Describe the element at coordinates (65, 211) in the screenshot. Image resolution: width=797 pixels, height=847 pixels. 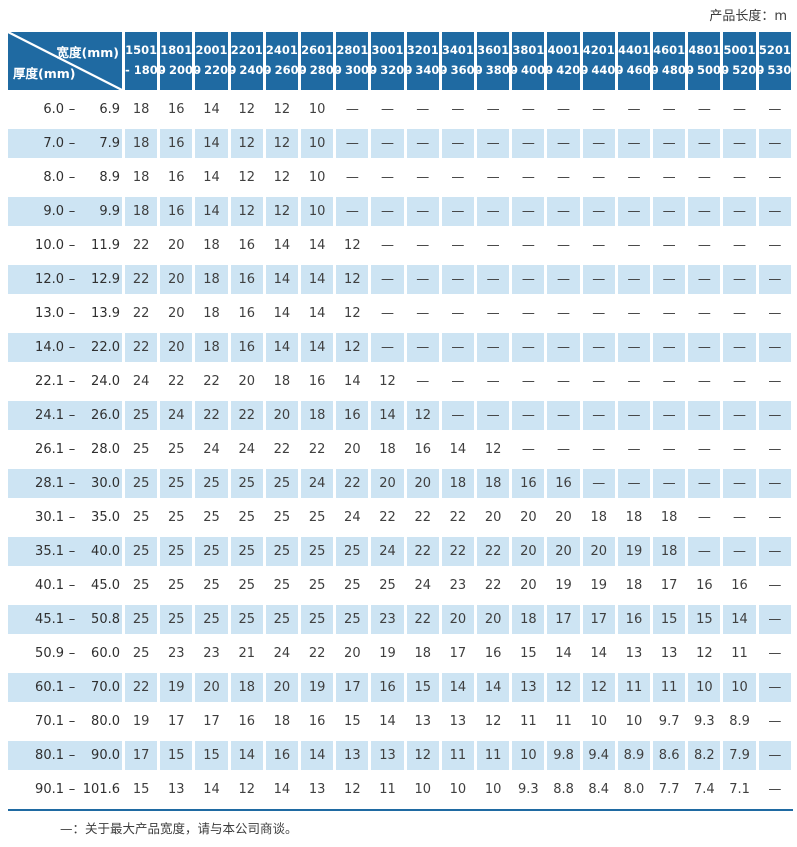
I see `thickness-range-label: 9.0– 9.9` at that location.